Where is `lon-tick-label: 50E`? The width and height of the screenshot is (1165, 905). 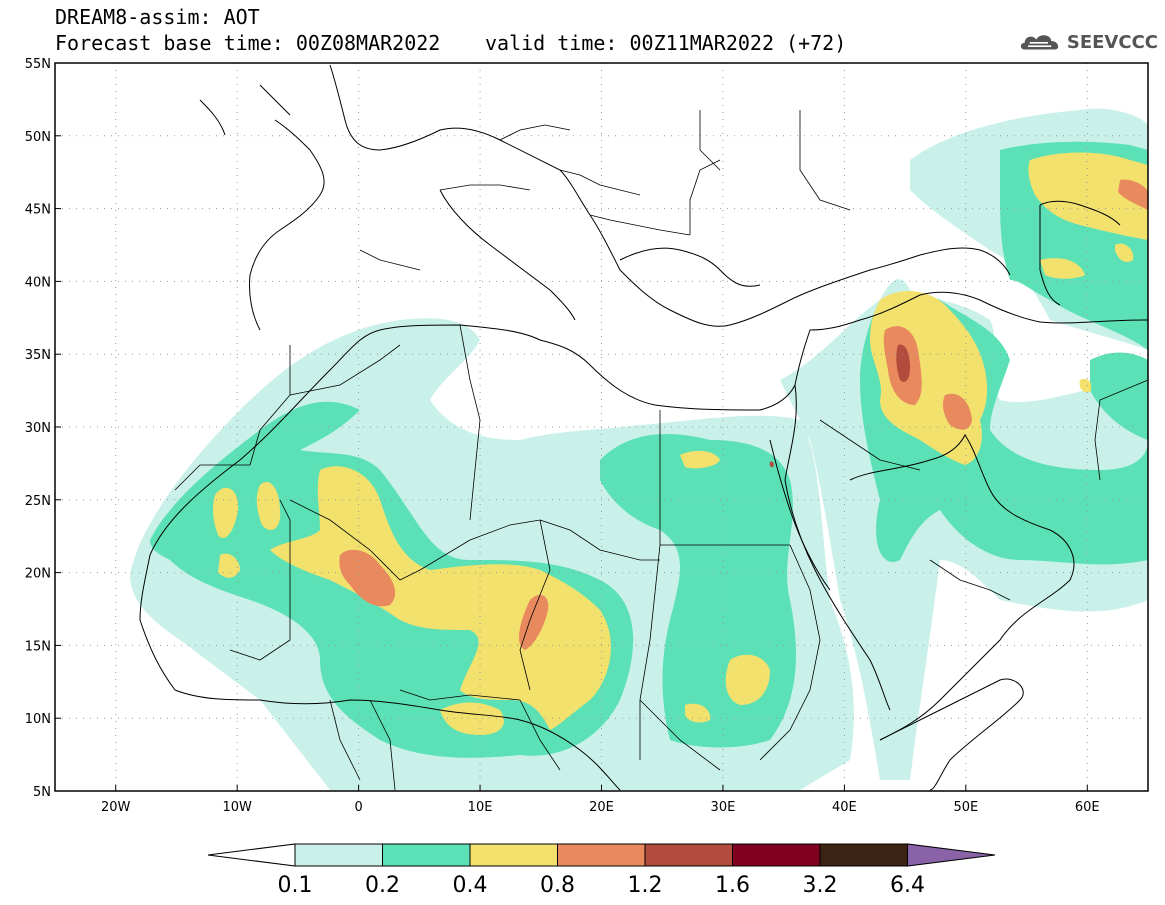
lon-tick-label: 50E is located at coordinates (965, 807).